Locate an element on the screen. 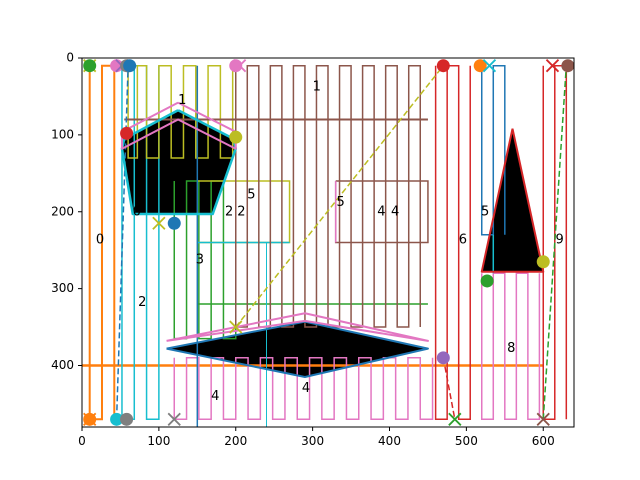 This screenshot has width=640, height=480. y-tick-label: 100 is located at coordinates (62, 134).